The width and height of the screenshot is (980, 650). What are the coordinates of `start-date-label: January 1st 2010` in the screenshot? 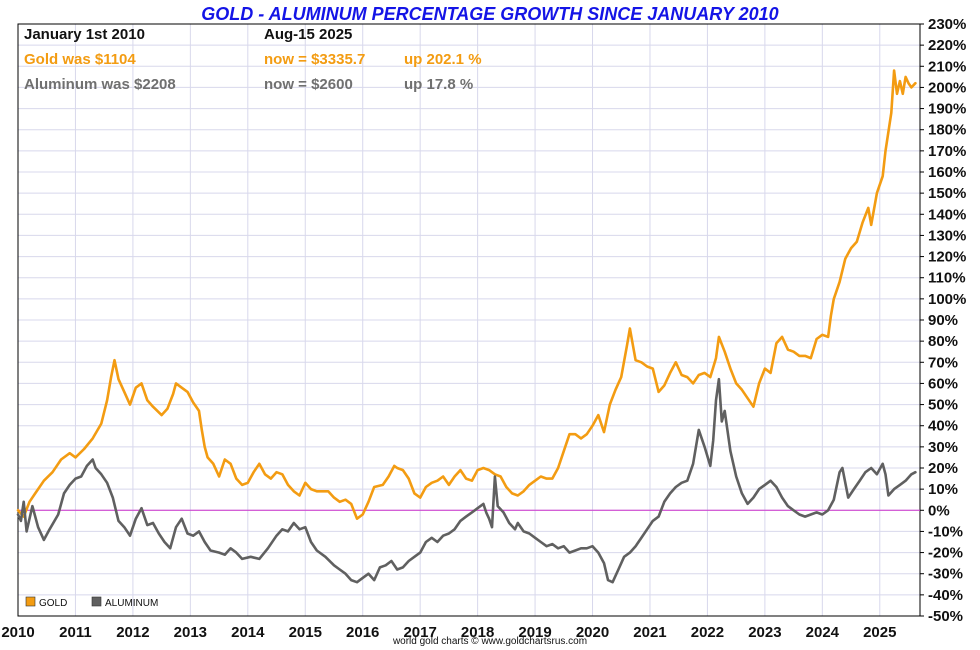 It's located at (84, 34).